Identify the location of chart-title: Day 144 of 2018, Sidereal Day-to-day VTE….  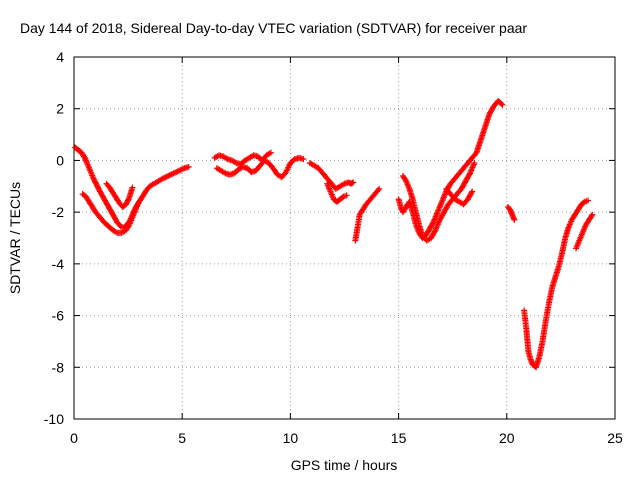
(273, 28).